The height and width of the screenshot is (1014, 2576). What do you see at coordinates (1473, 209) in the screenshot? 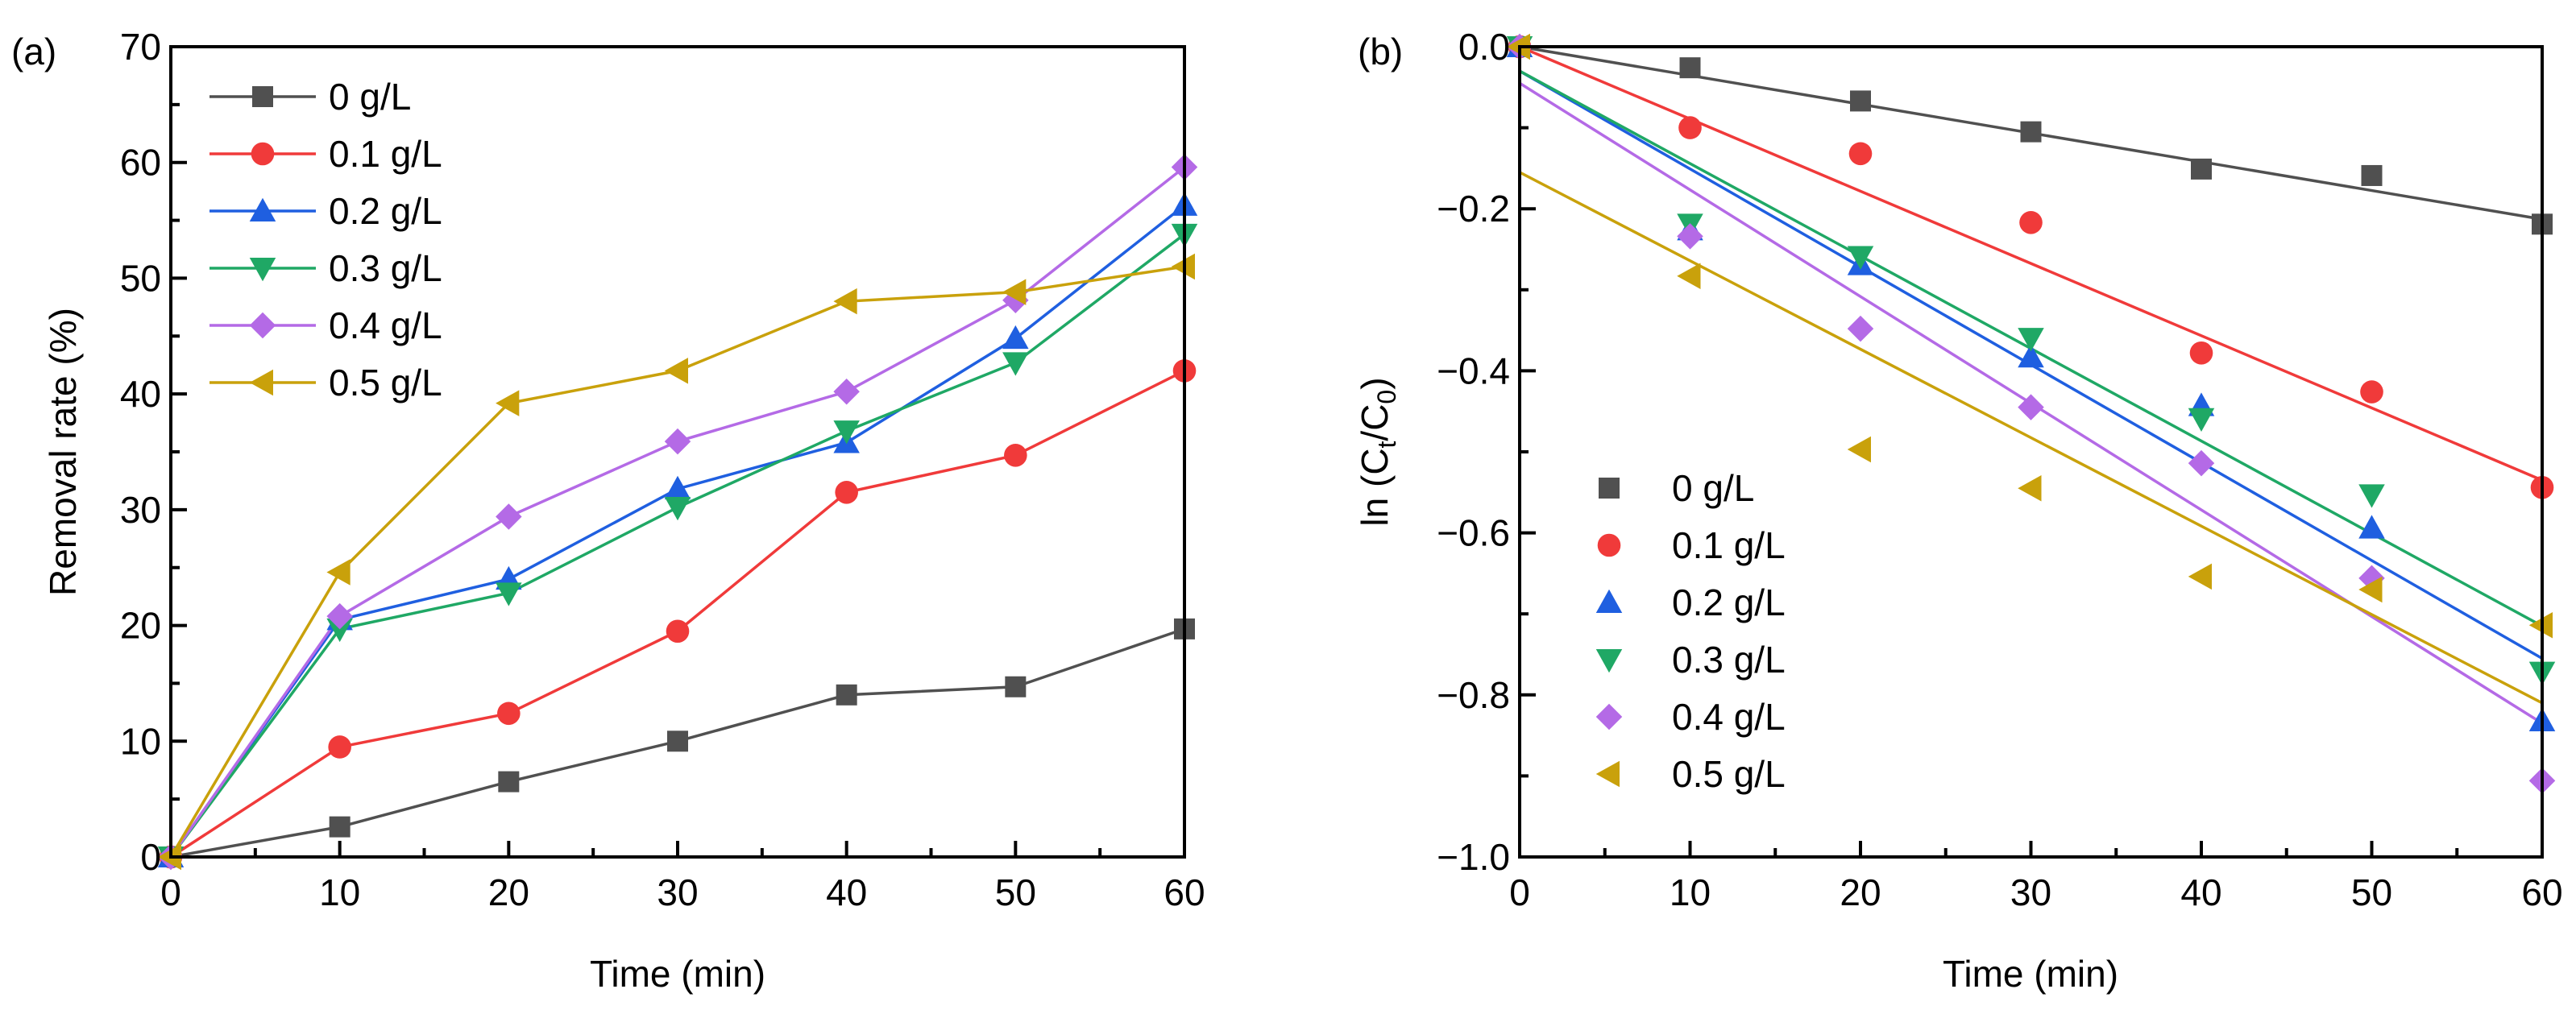
I see `y-tick-label: −0.2` at bounding box center [1473, 209].